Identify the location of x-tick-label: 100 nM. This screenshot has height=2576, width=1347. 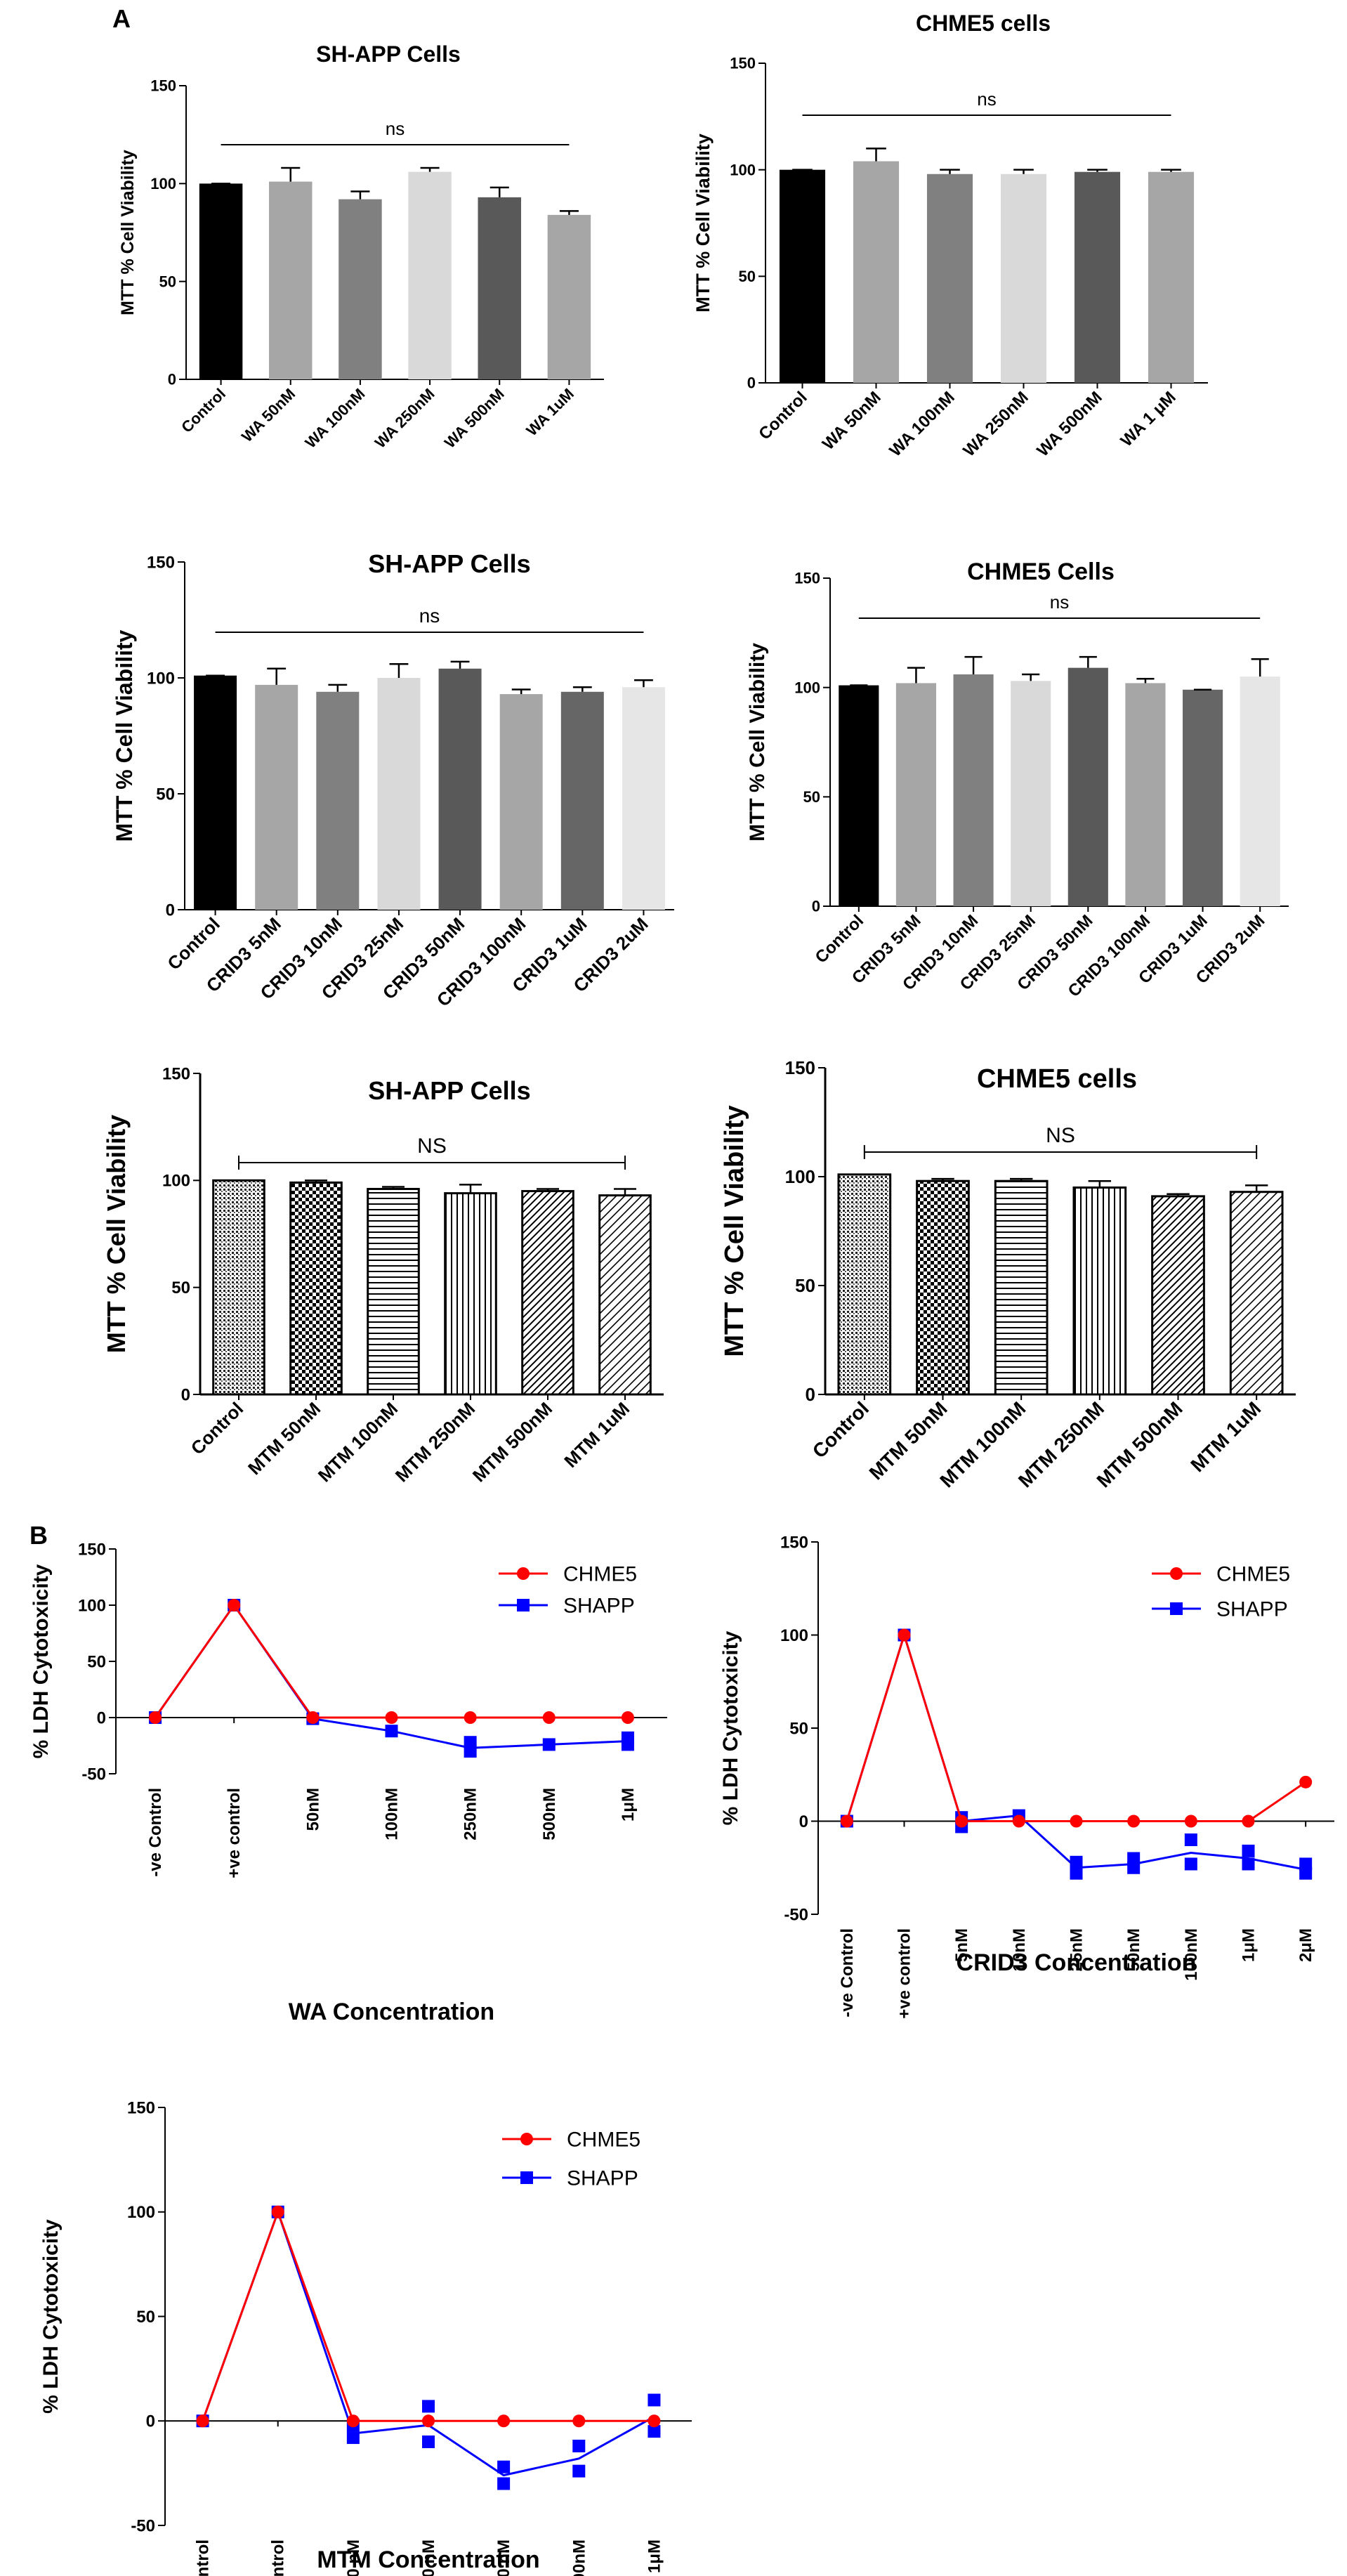
(428, 2557).